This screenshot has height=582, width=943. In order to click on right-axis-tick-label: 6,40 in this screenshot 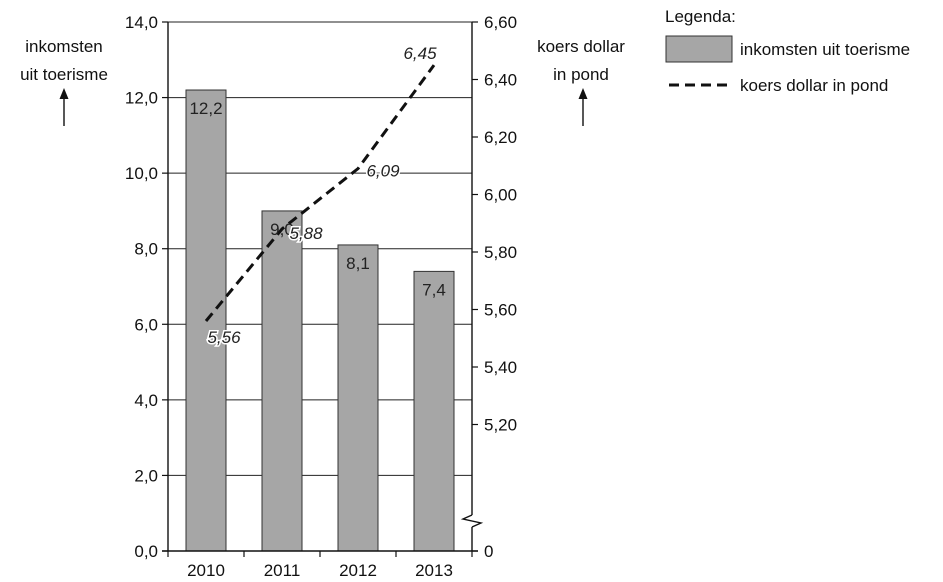, I will do `click(500, 80)`.